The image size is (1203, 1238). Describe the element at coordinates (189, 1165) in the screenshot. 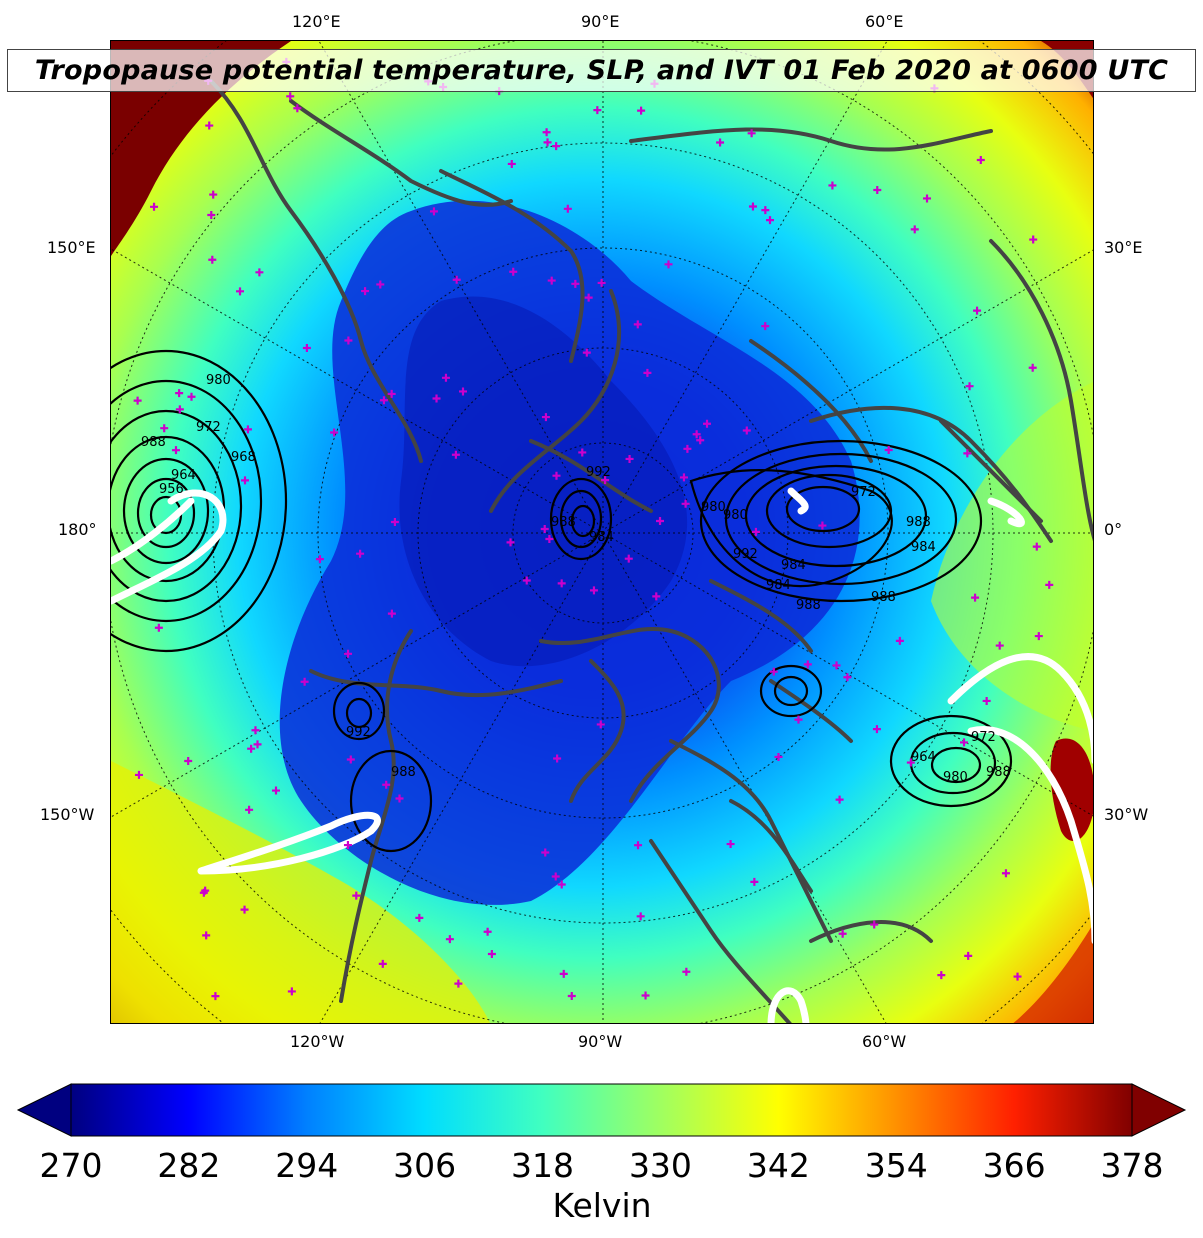

I see `colorbar-tick-label: 282` at that location.